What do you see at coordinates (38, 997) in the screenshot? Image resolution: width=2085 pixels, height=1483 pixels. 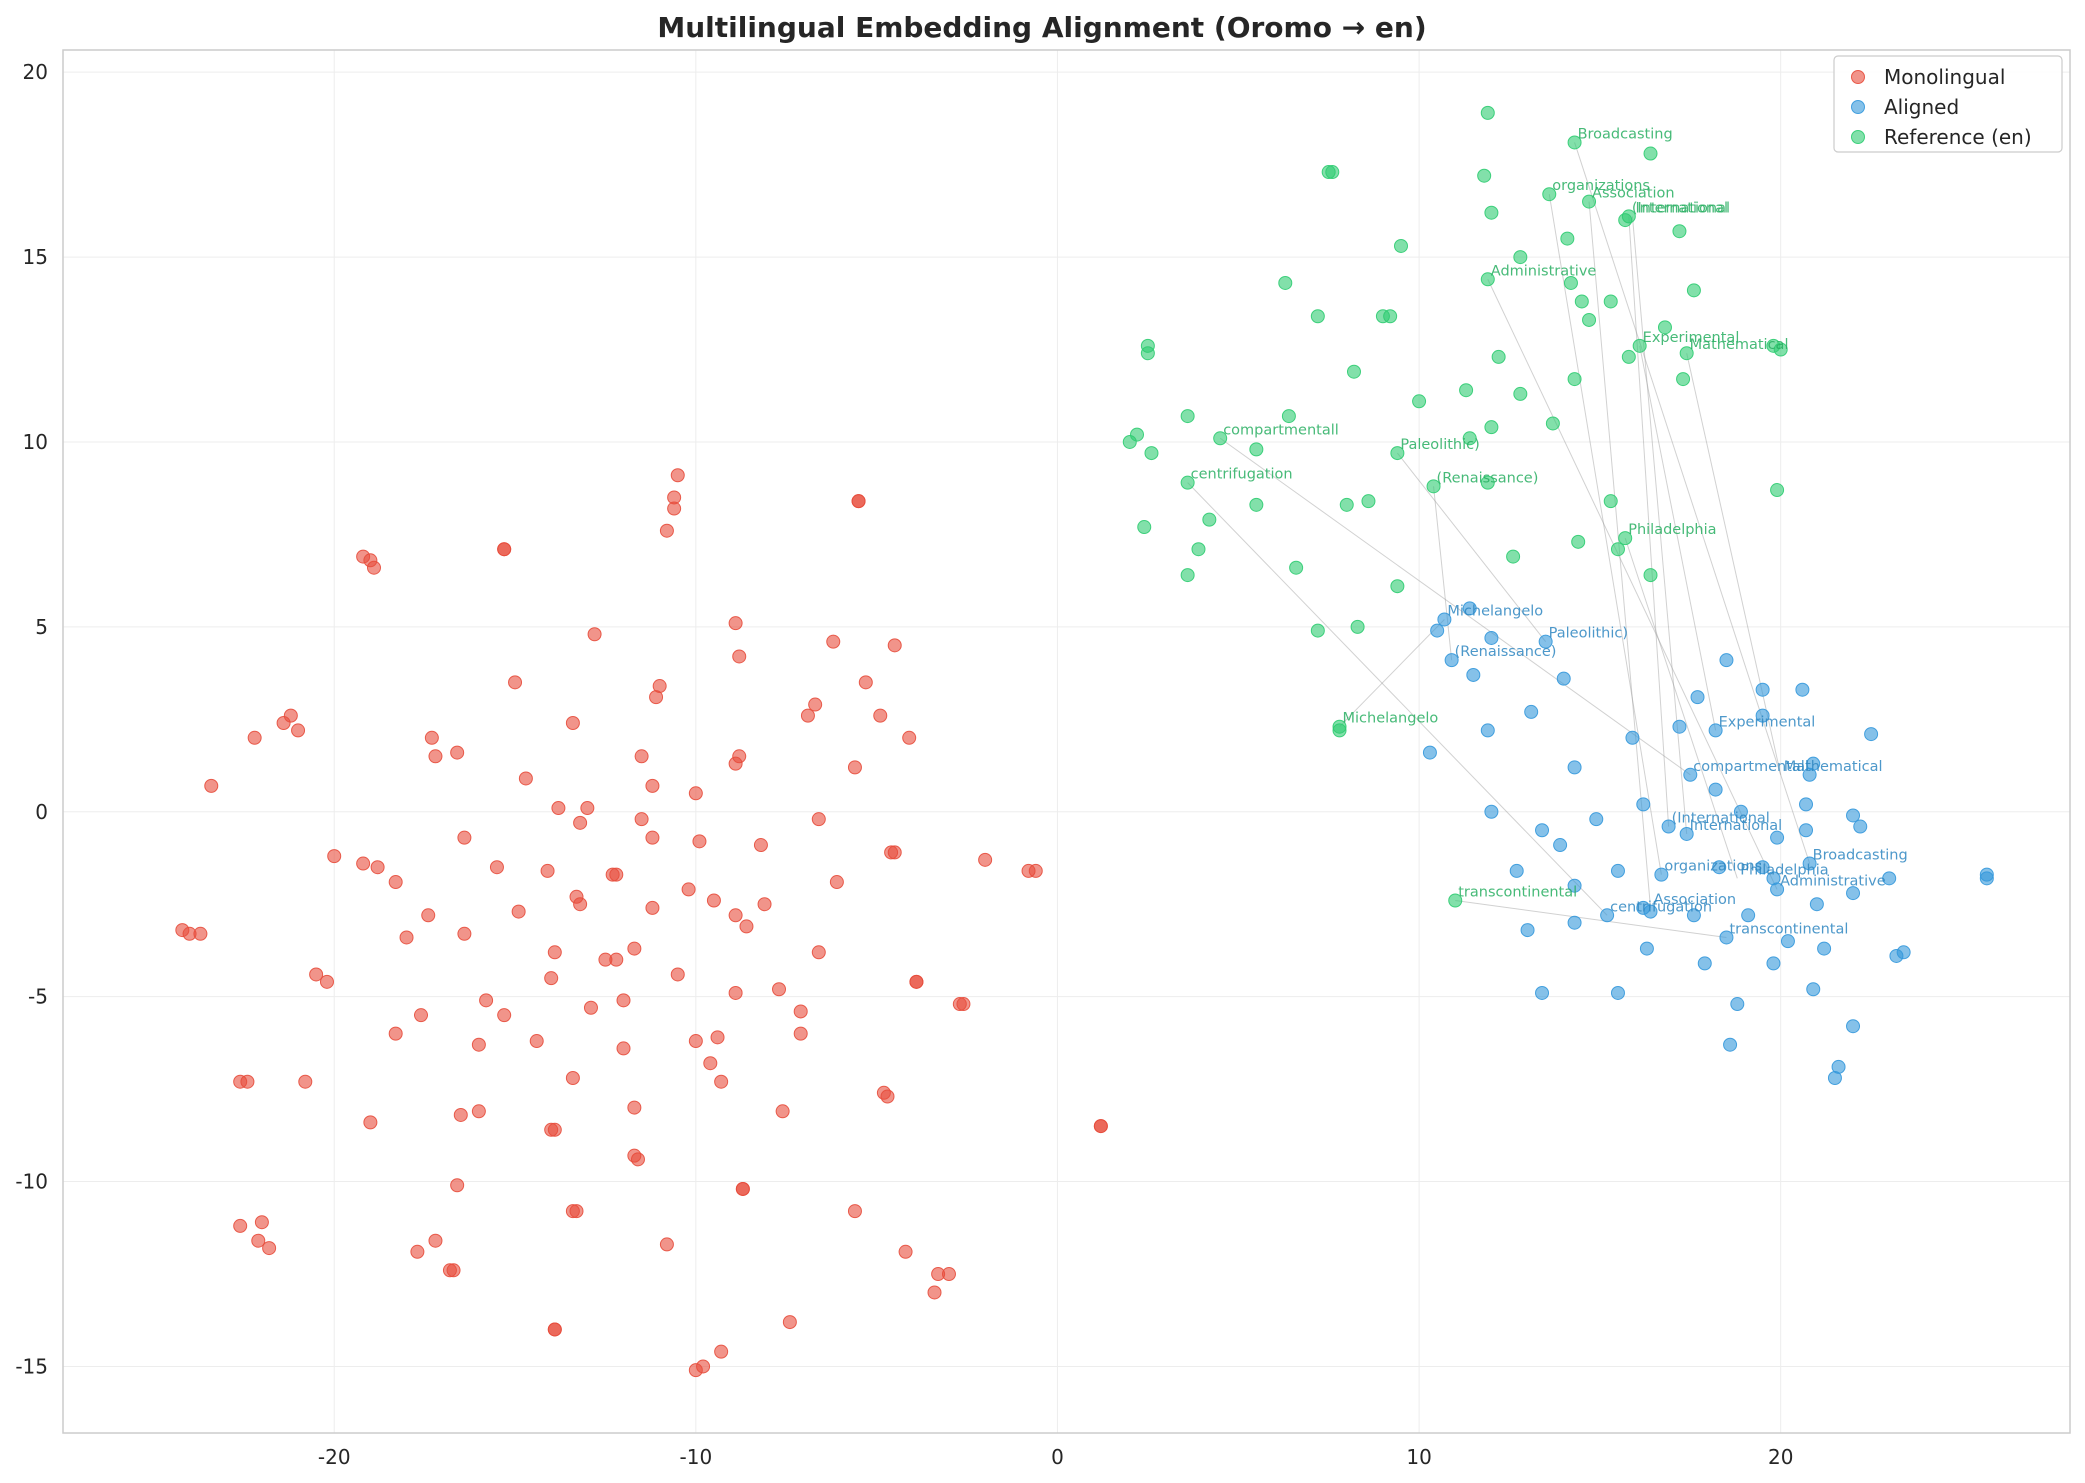 I see `y-tick-label: -5` at bounding box center [38, 997].